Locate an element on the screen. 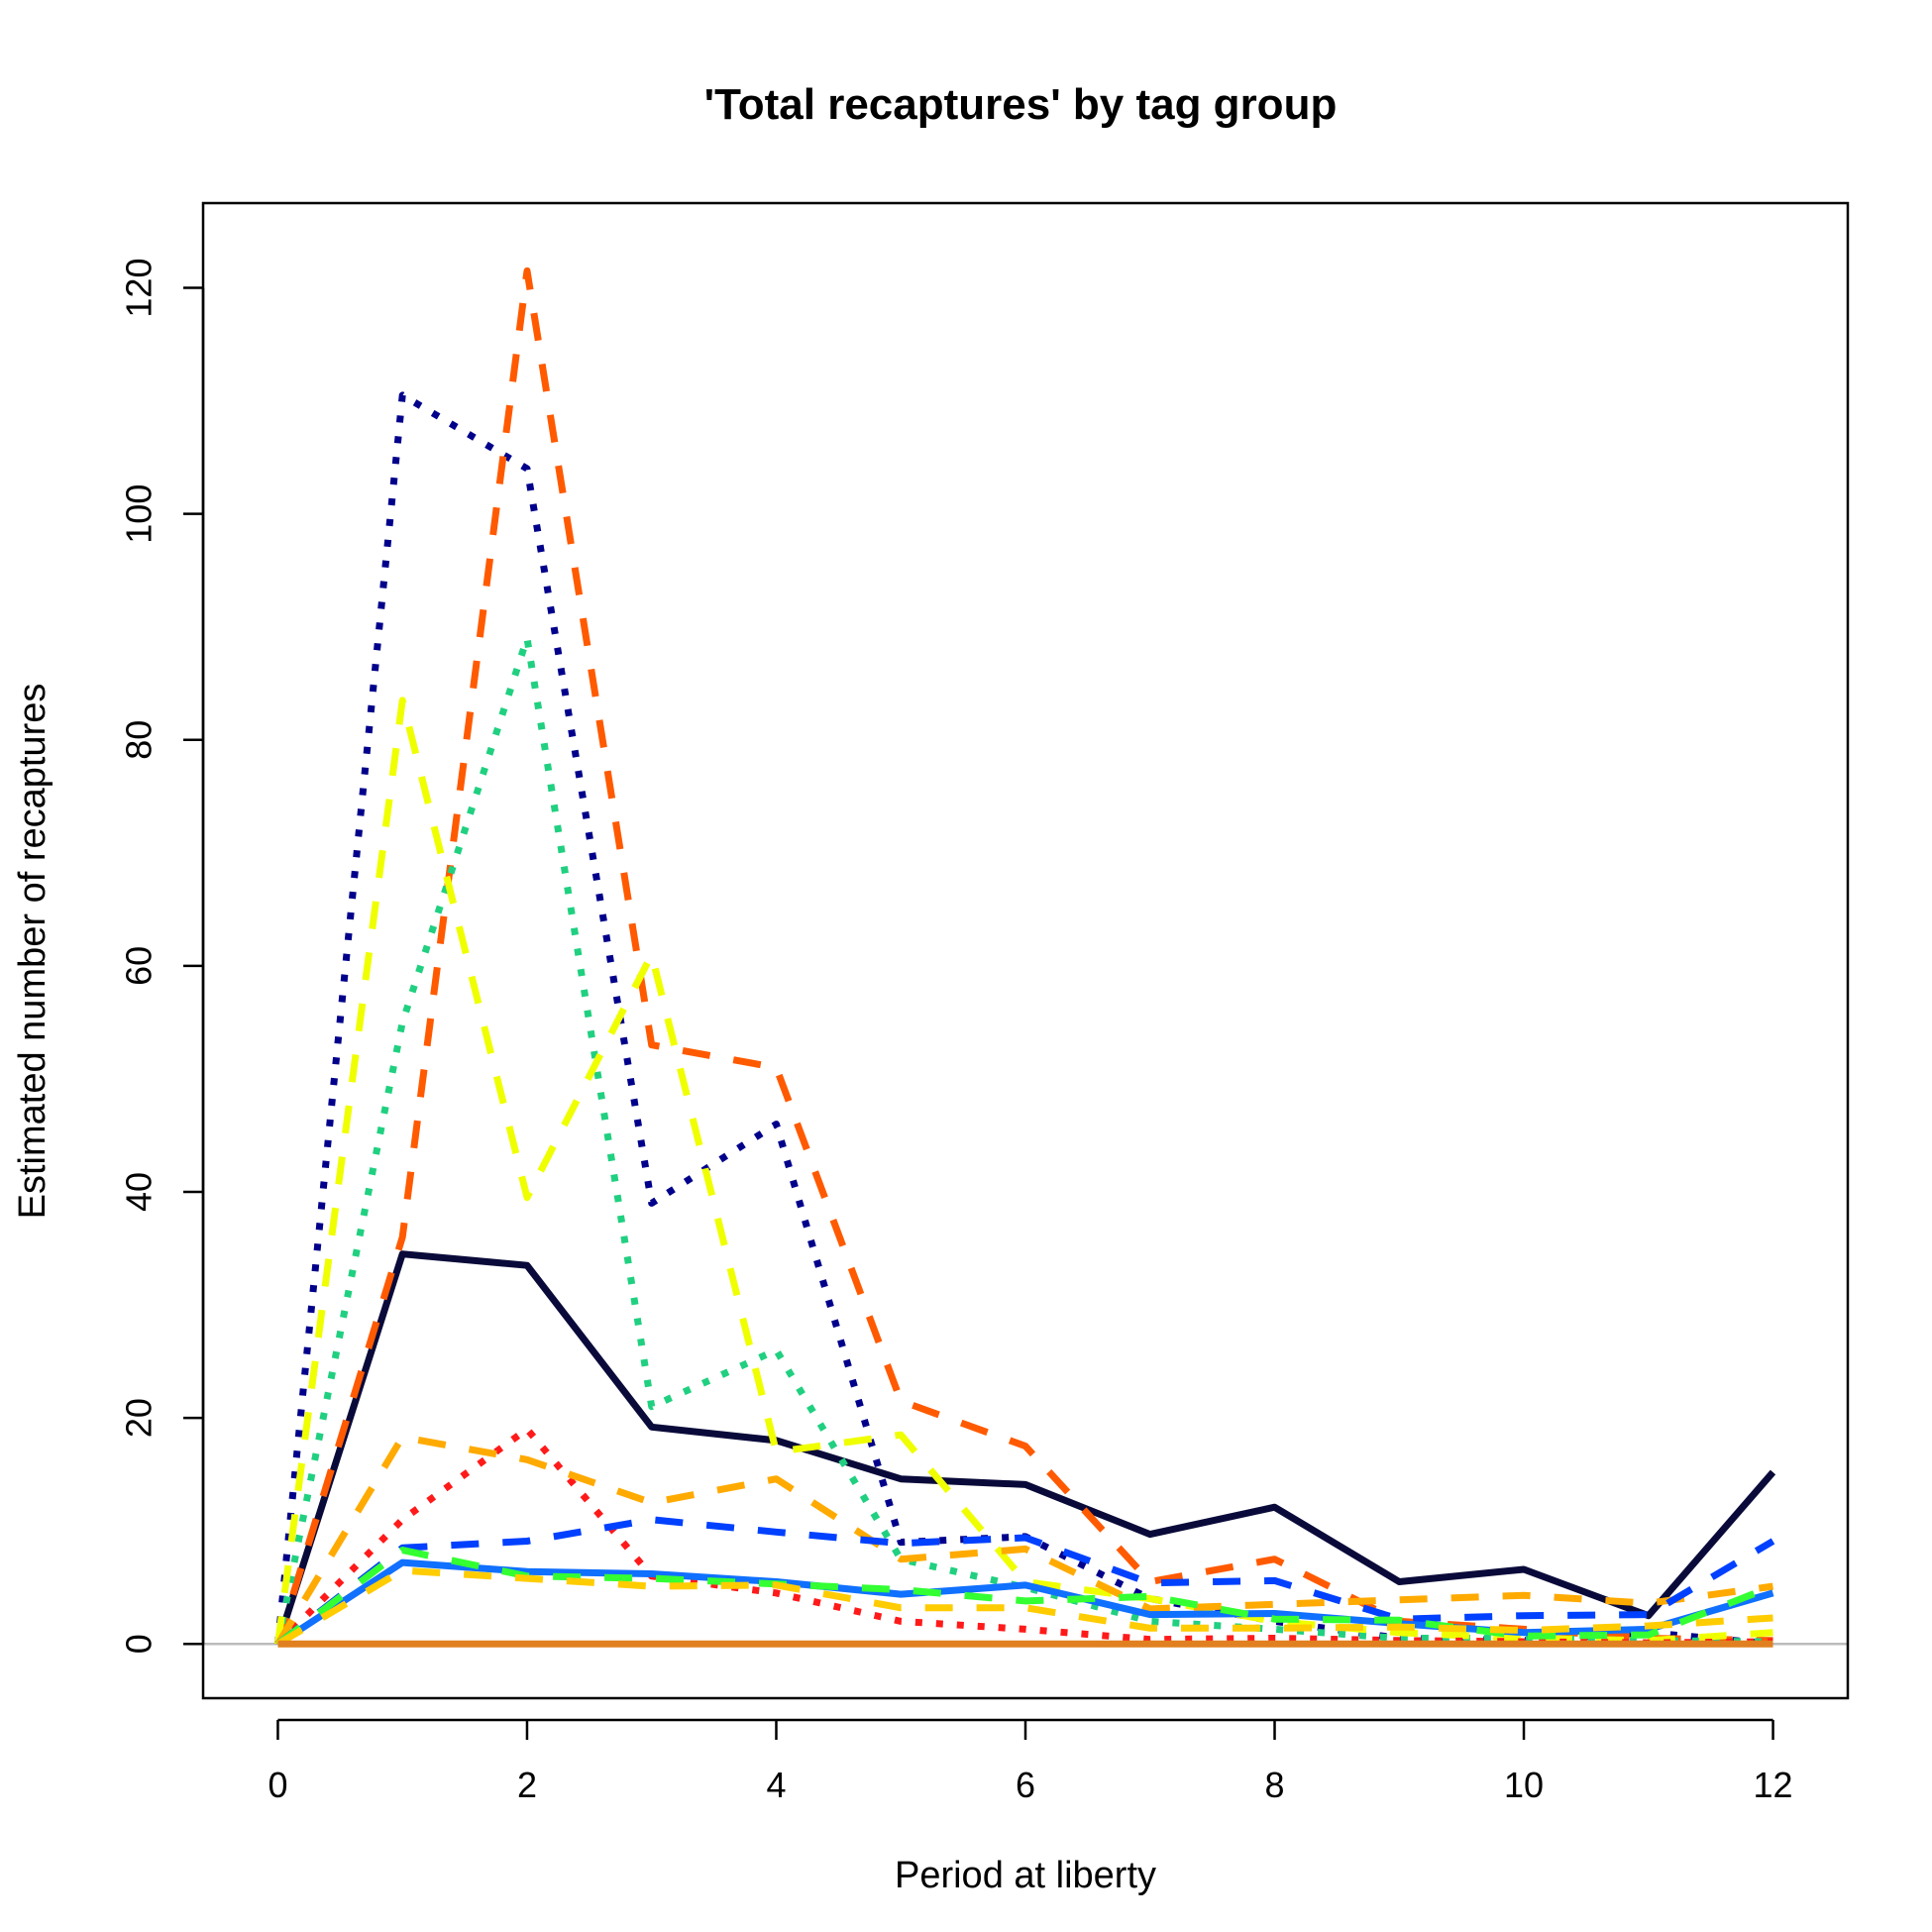 Image resolution: width=1932 pixels, height=1932 pixels. y-tick-label: 80 is located at coordinates (139, 740).